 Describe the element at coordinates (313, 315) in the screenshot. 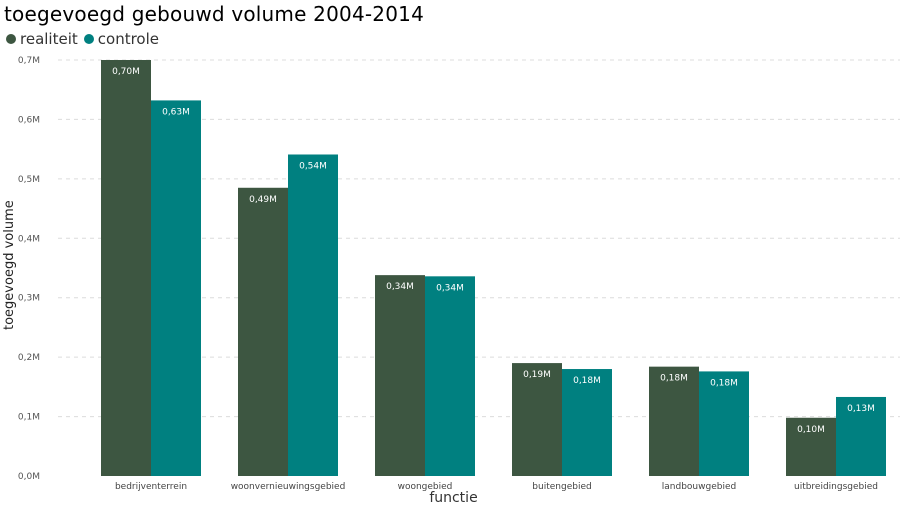

I see `bar-controle-woonvernieuwingsgebied` at that location.